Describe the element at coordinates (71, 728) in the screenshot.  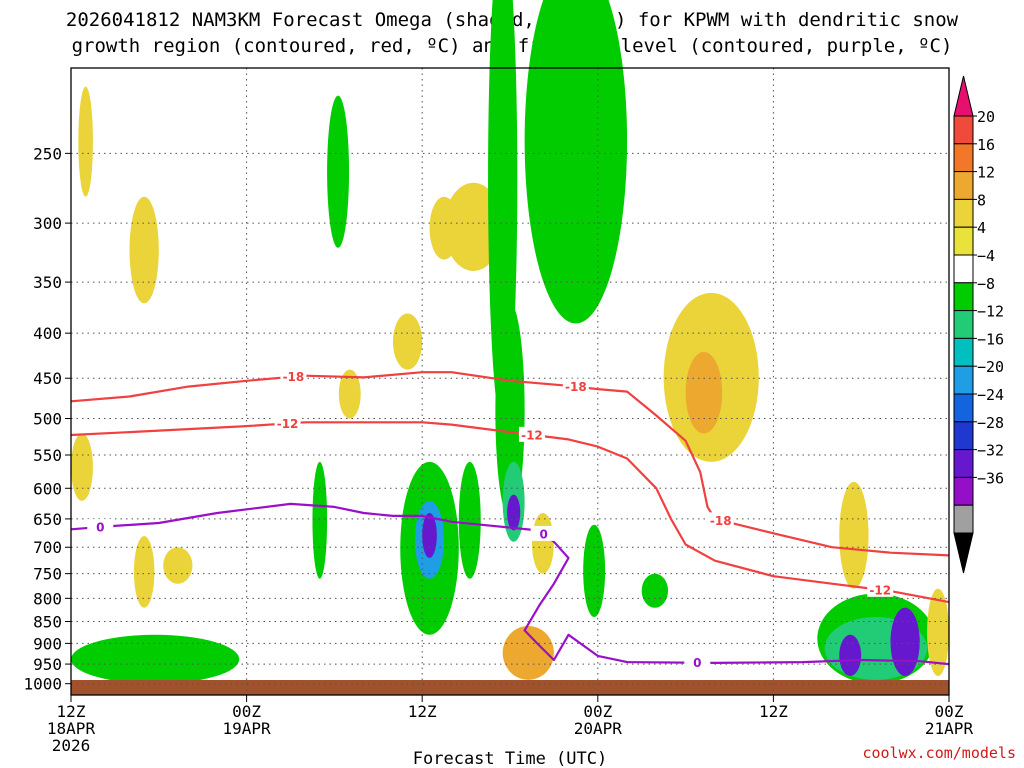
I see `x-tick-label-0-1: 18APR` at that location.